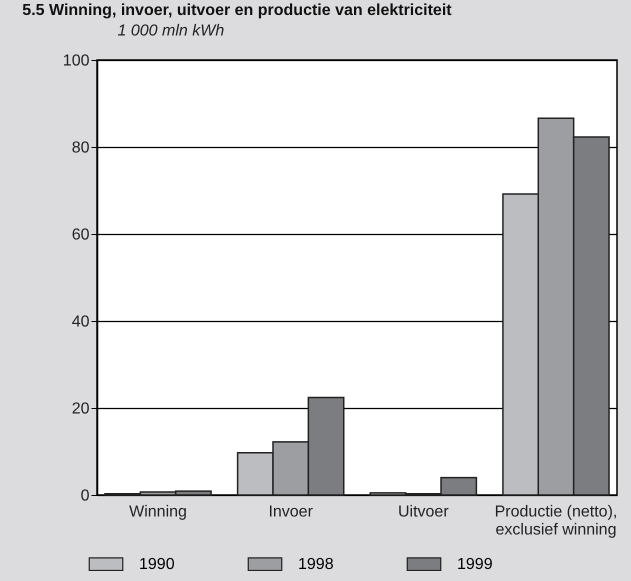  Describe the element at coordinates (237, 10) in the screenshot. I see `chart-title: 5.5 Winning, invoer, uitvoer en productie van elektriciteit` at that location.